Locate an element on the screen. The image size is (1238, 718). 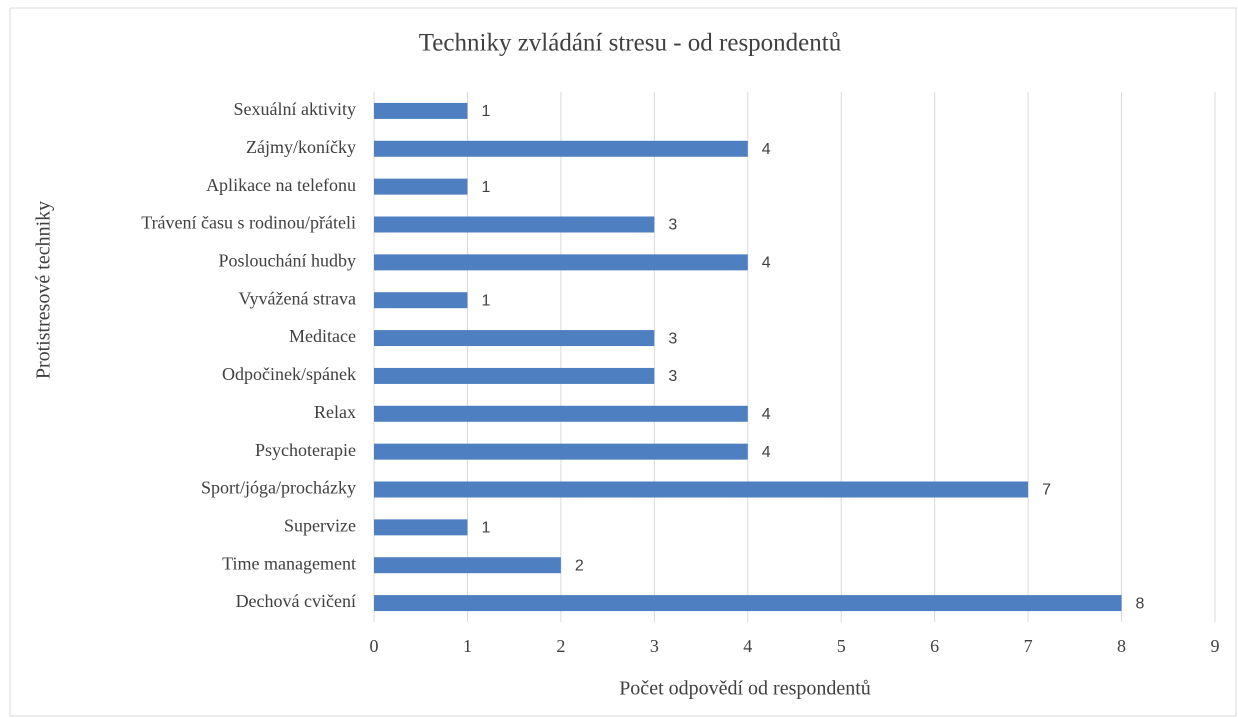
x-axis-title: Počet odpovědí od respondentů is located at coordinates (745, 689).